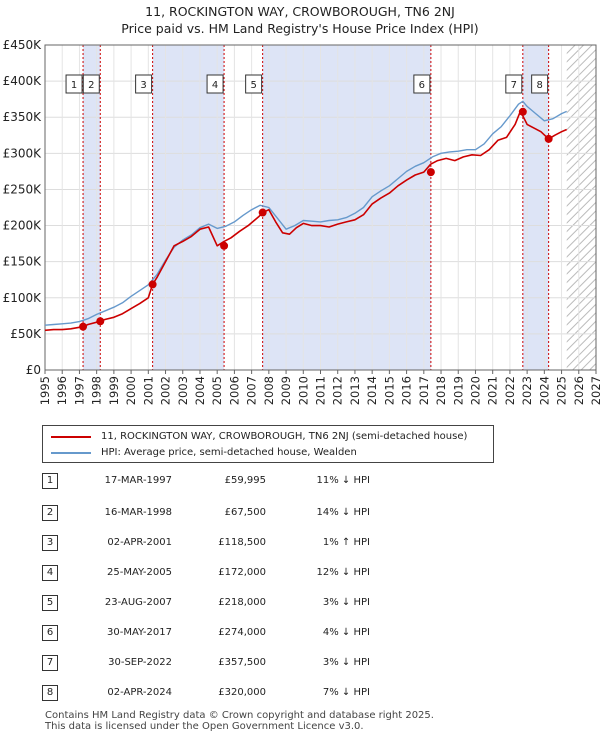 Image resolution: width=600 pixels, height=740 pixels. Describe the element at coordinates (139, 632) in the screenshot. I see `sale-date: 30-MAY-2017` at that location.